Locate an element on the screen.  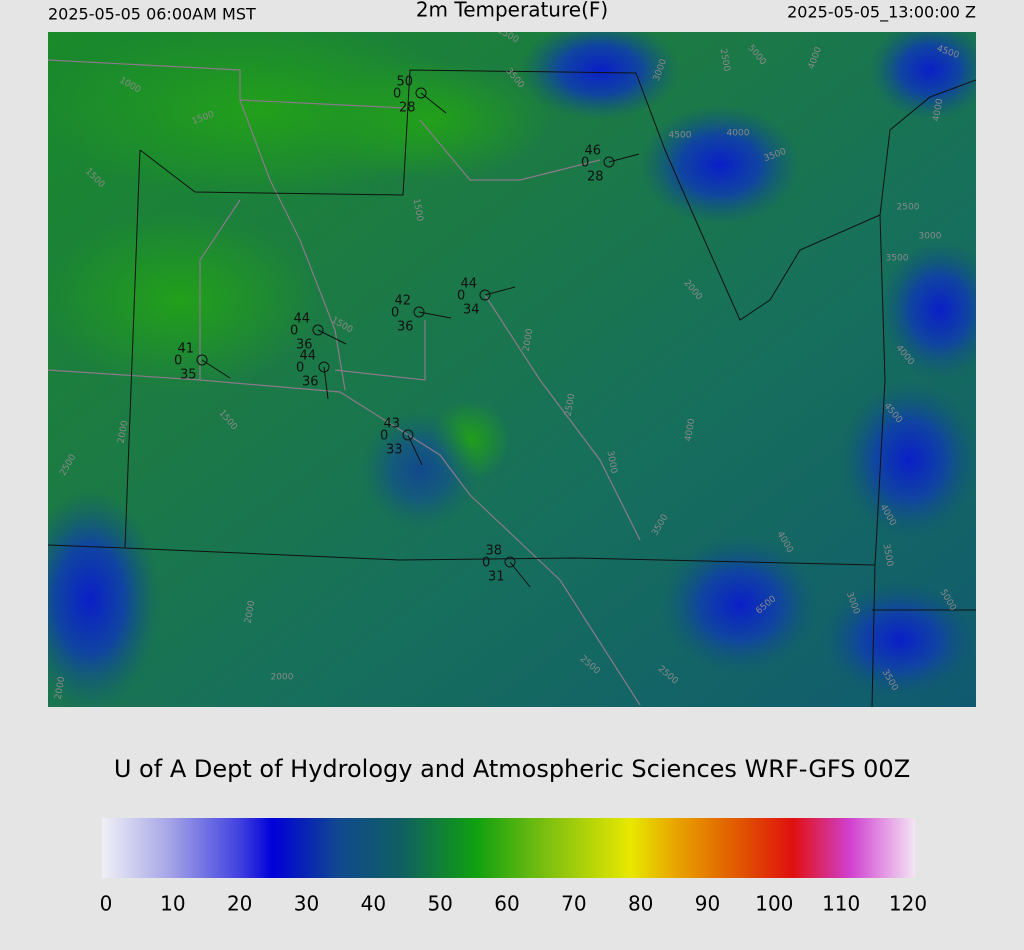
temperature: 50 is located at coordinates (404, 82).